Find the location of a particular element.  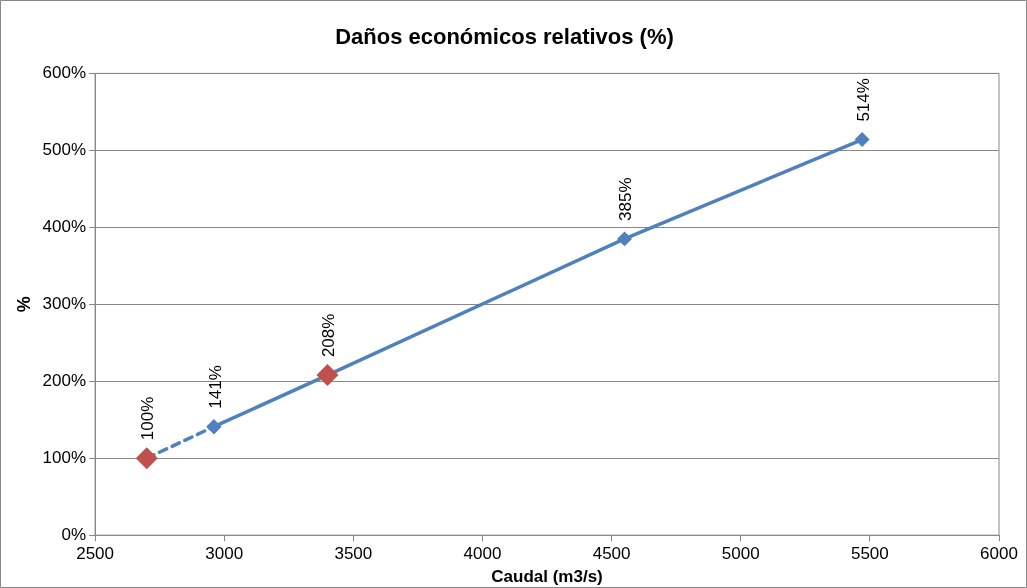

x-tick-label: 4500 is located at coordinates (611, 554).